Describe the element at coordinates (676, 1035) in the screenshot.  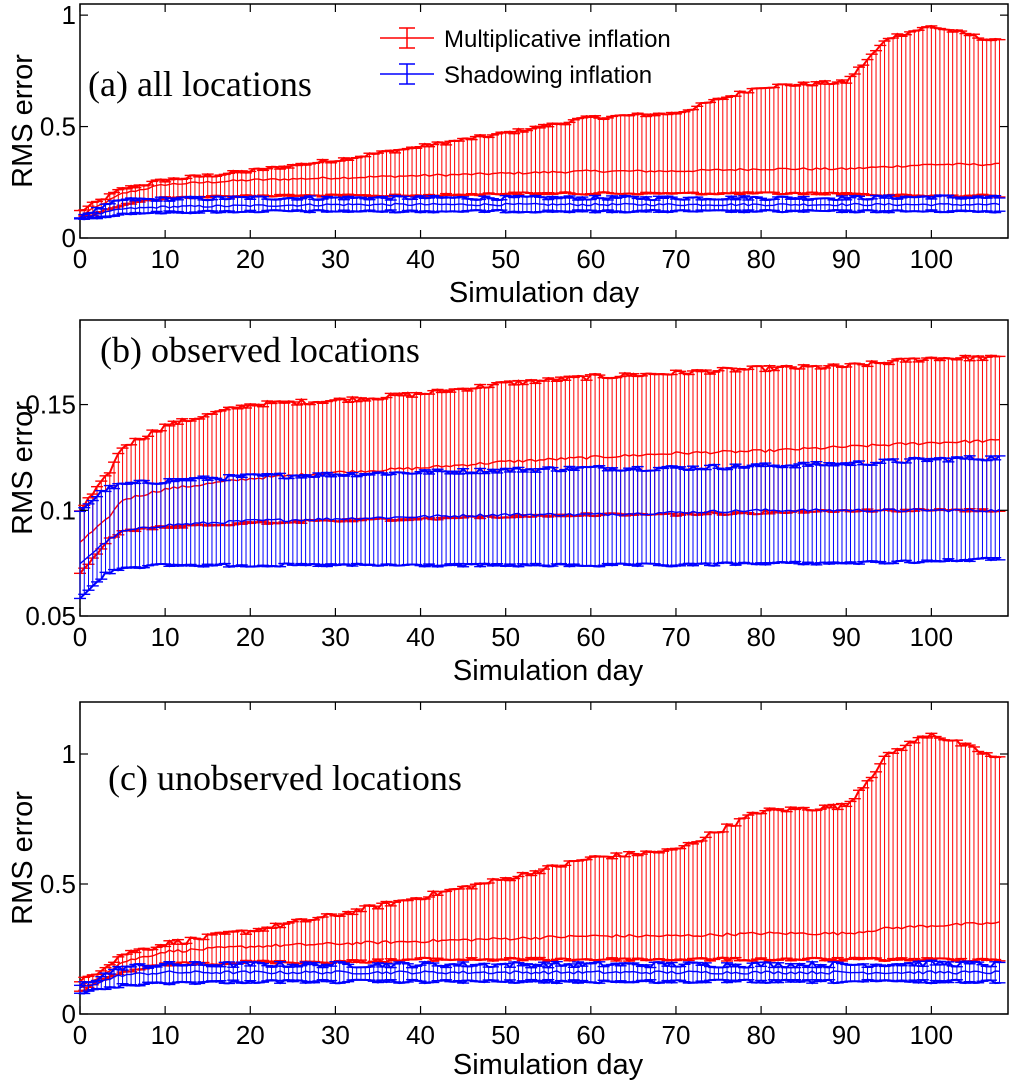
I see `panel-c-xtick-label: 70` at that location.